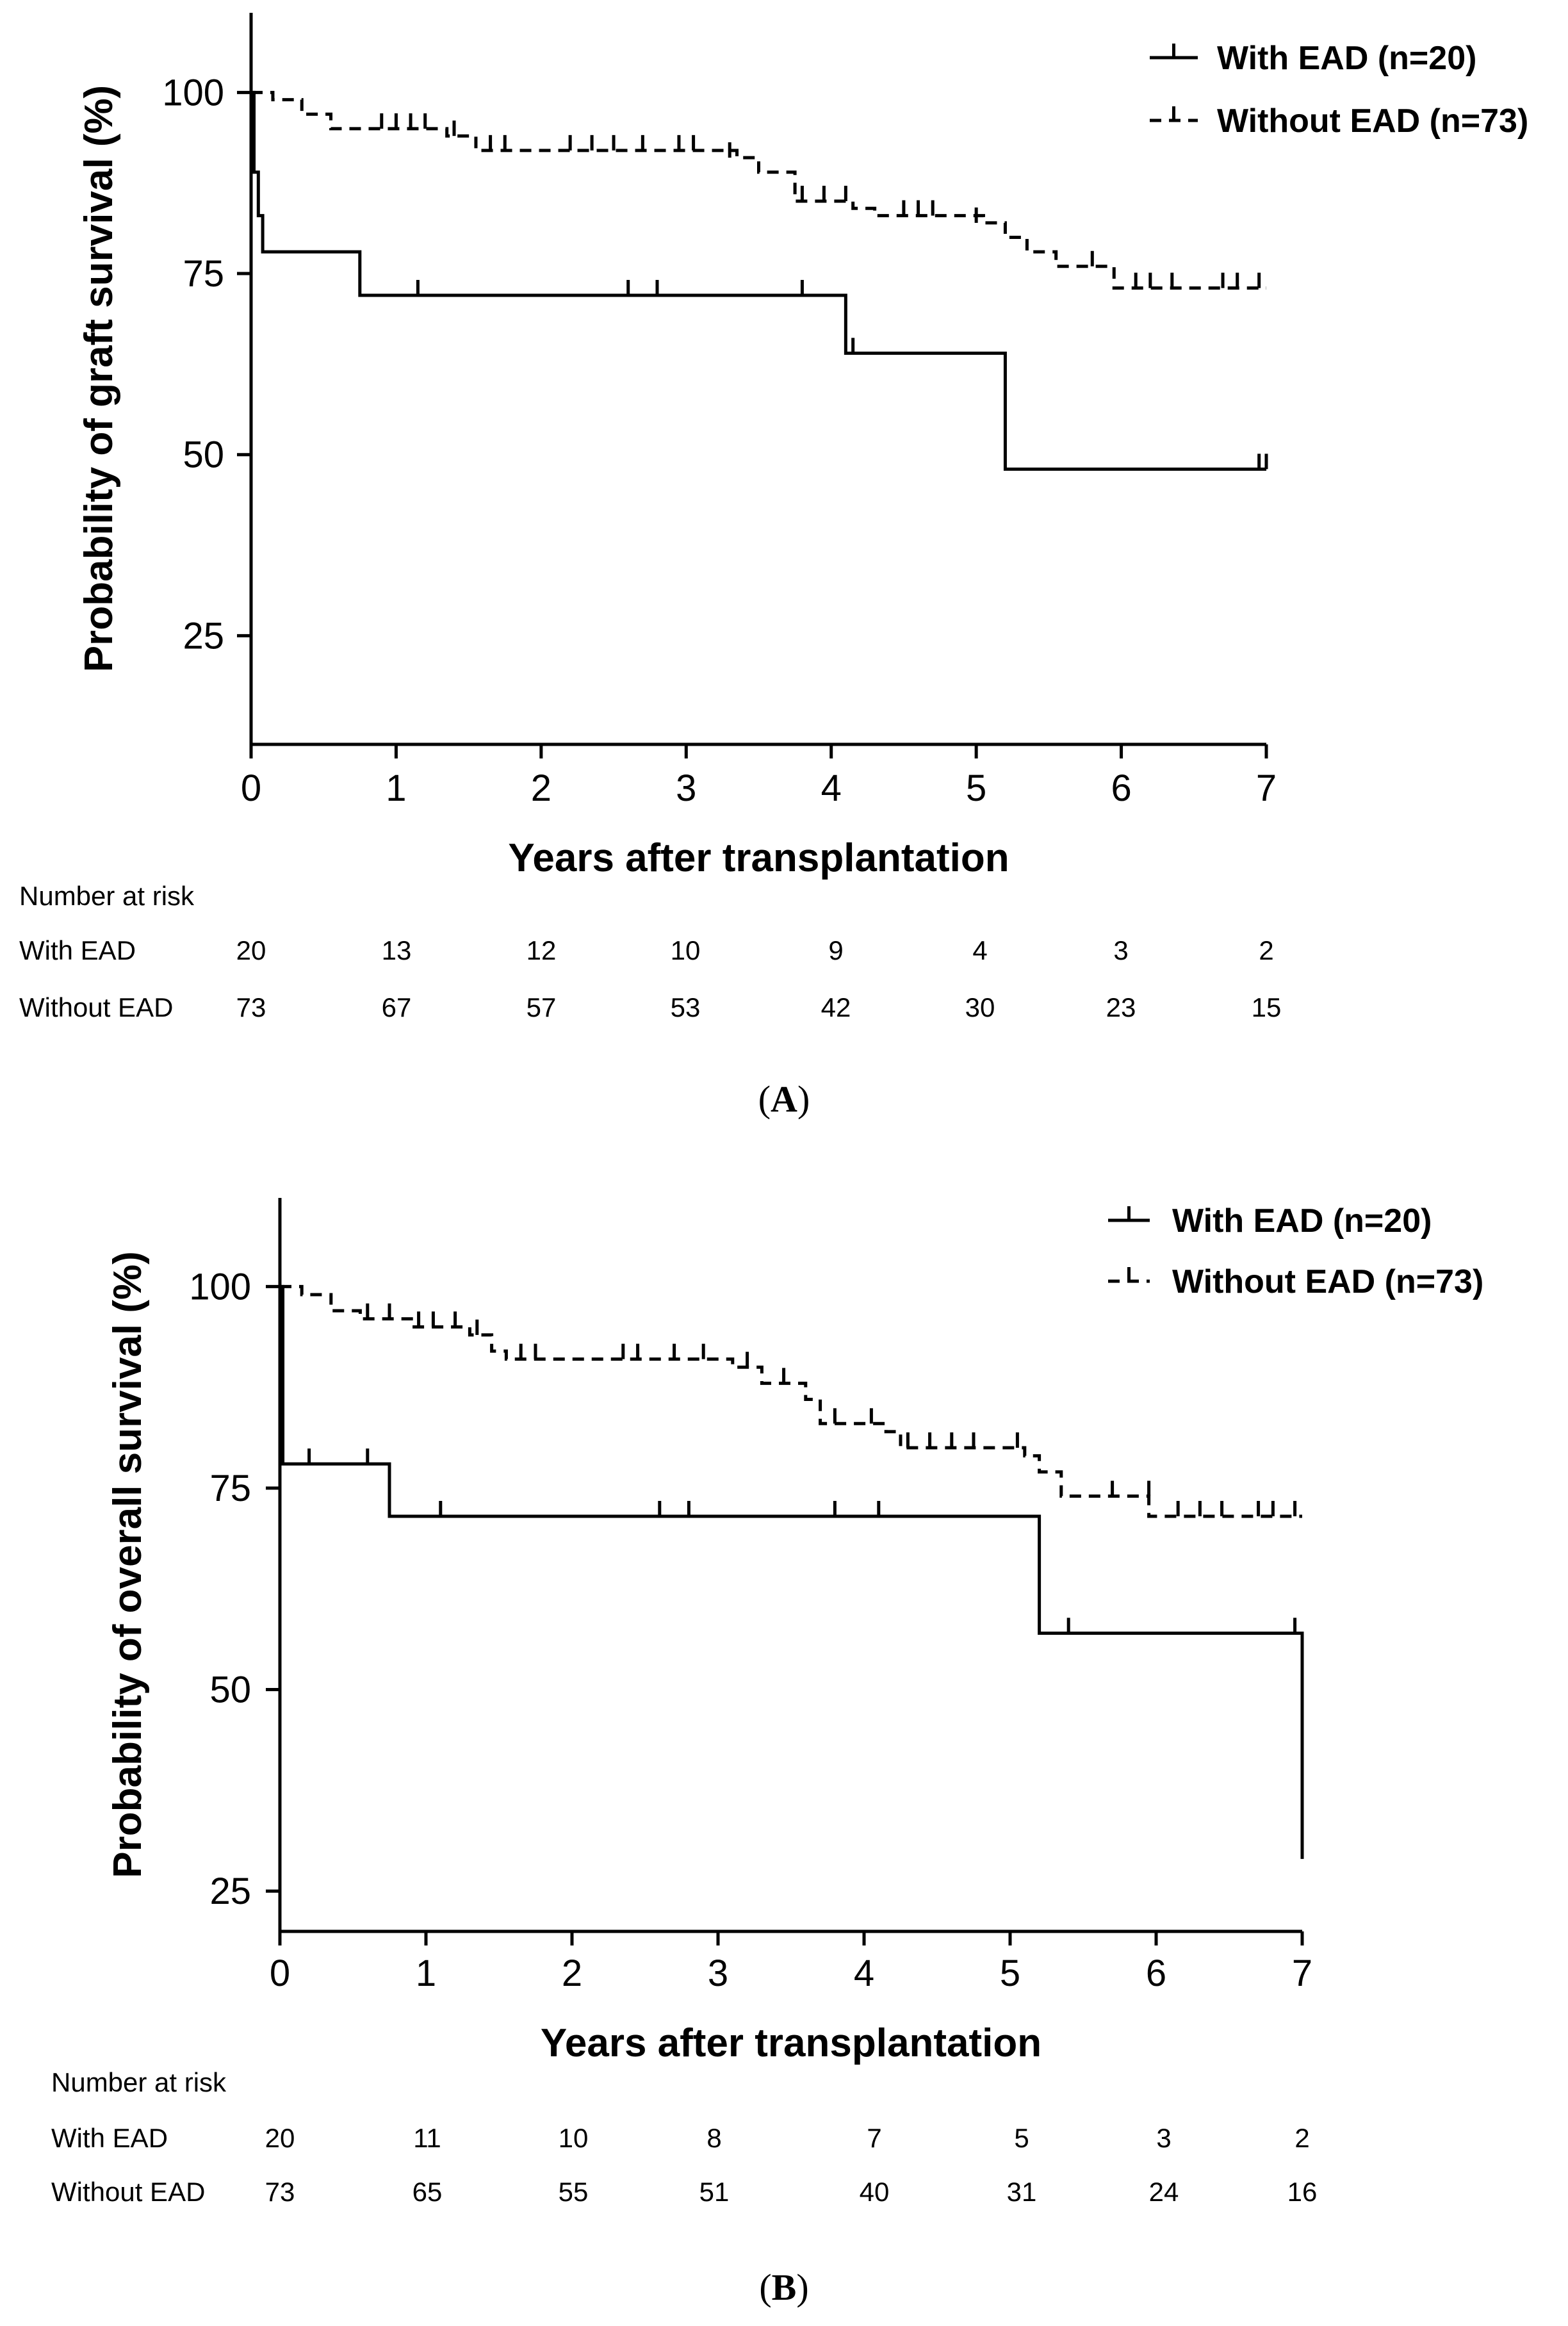 This screenshot has width=1568, height=2326. I want to click on risk-value: 55, so click(574, 2192).